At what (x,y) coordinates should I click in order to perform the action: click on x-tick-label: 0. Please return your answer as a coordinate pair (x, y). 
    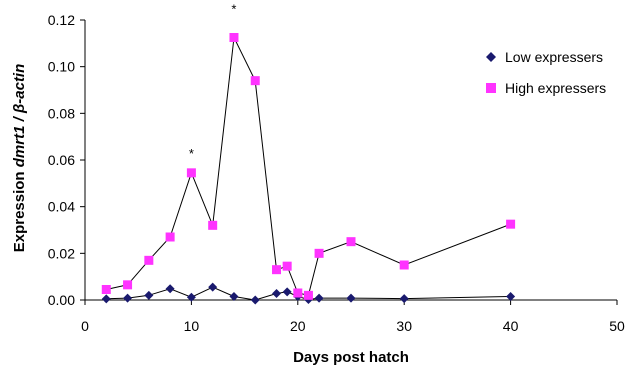
    Looking at the image, I should click on (85, 326).